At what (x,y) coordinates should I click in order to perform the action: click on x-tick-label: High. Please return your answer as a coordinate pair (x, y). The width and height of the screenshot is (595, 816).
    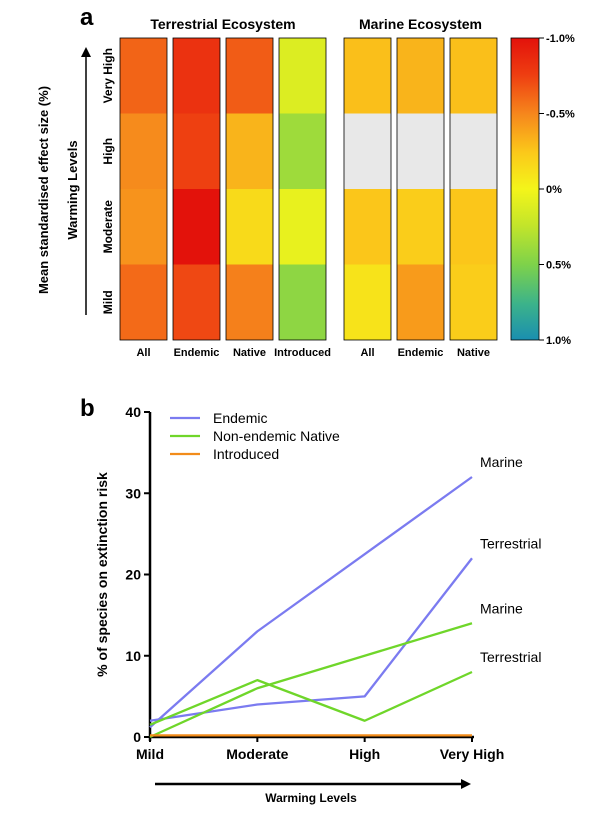
    Looking at the image, I should click on (364, 754).